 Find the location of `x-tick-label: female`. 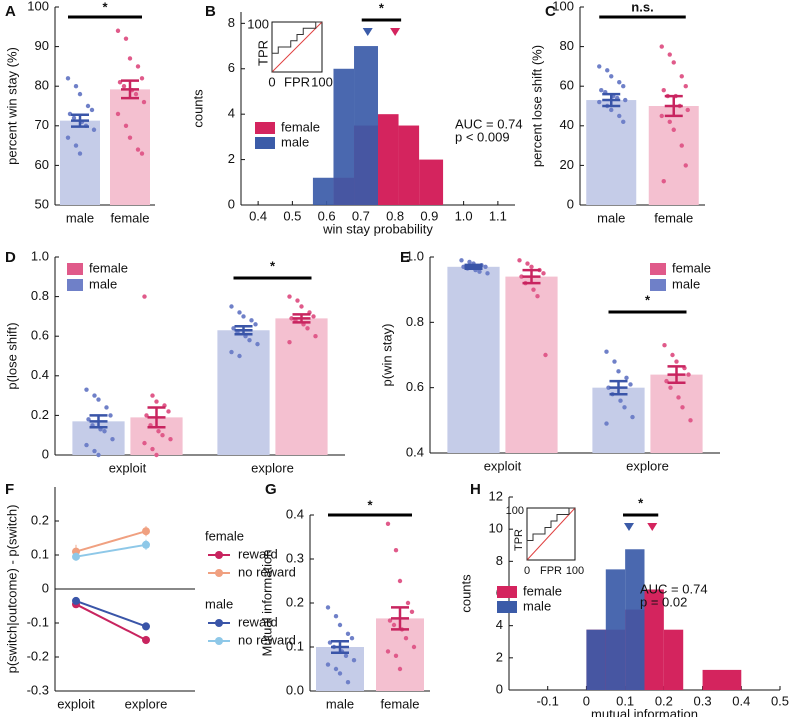

x-tick-label: female is located at coordinates (399, 703).